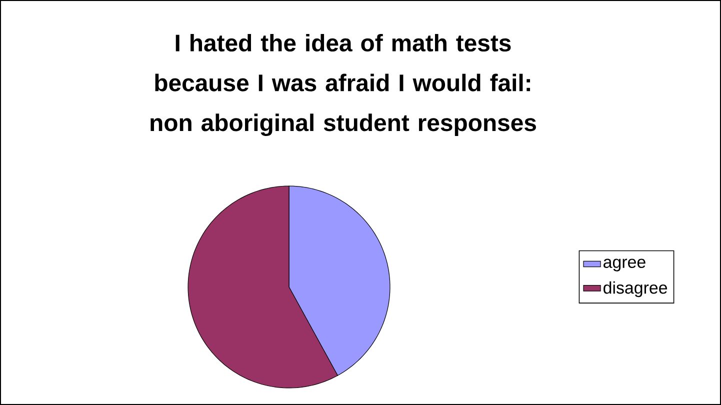  I want to click on chart-title: I hated the idea of math tests because I was afraid I would fail: non aboriginal student responses, so click(343, 85).